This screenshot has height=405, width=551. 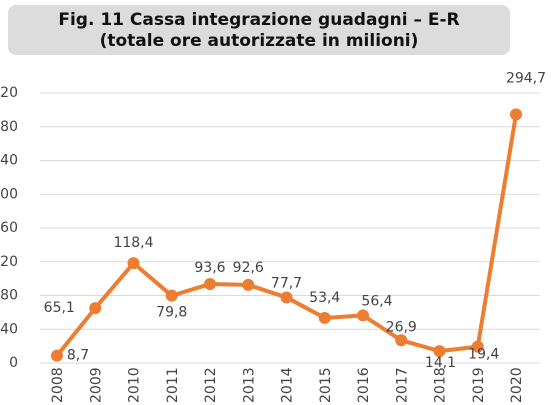 I want to click on y-tick-label: 40, so click(x=9, y=329).